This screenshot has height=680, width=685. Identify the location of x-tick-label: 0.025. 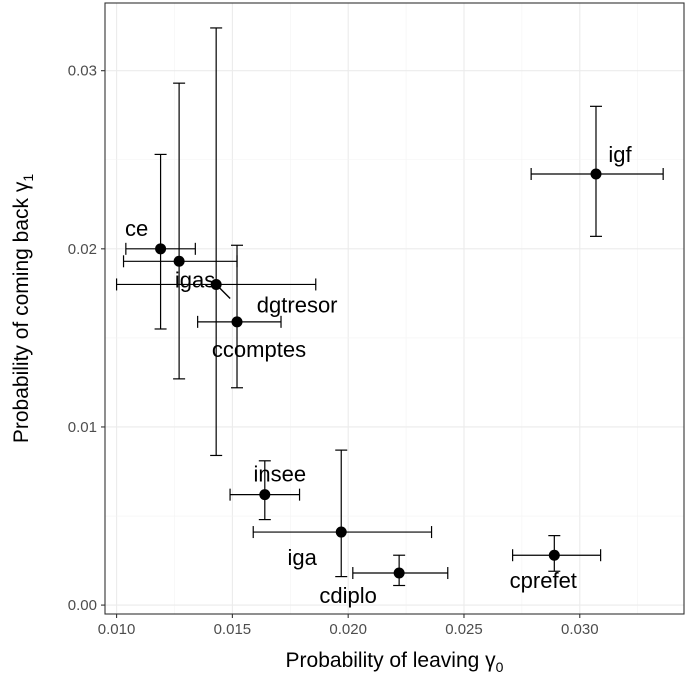
(464, 629).